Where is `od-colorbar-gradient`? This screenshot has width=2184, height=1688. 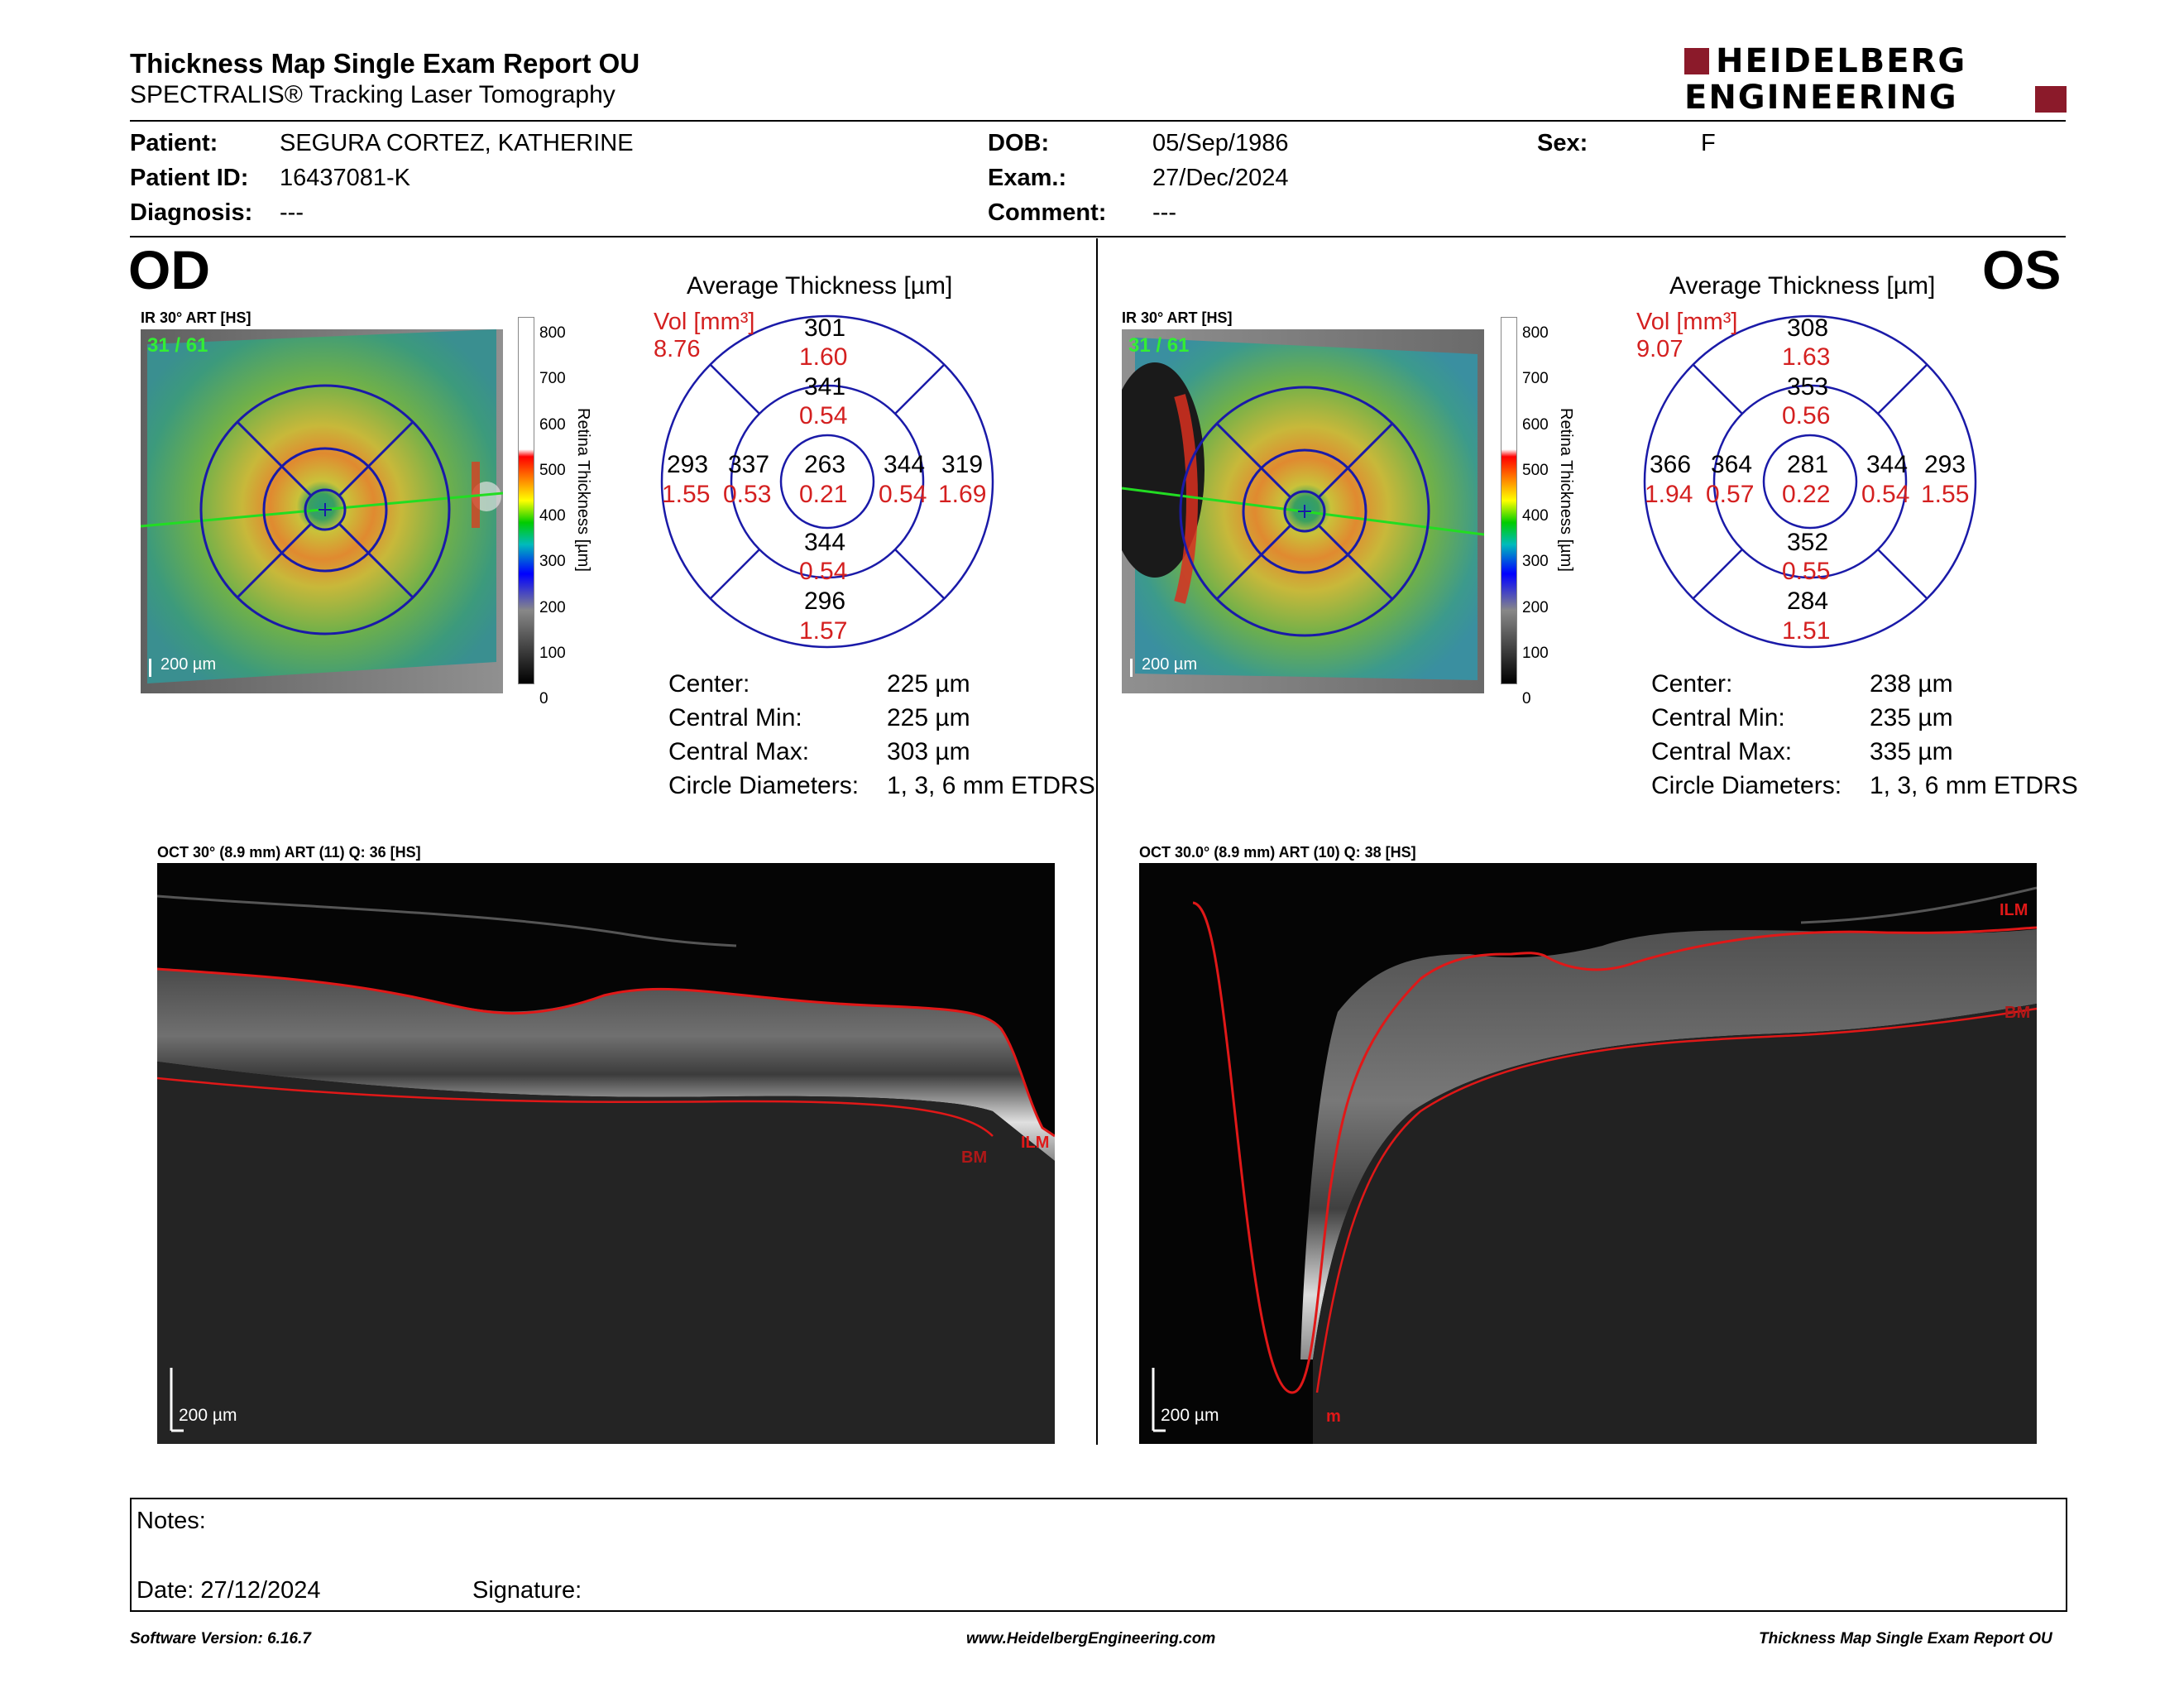 od-colorbar-gradient is located at coordinates (526, 500).